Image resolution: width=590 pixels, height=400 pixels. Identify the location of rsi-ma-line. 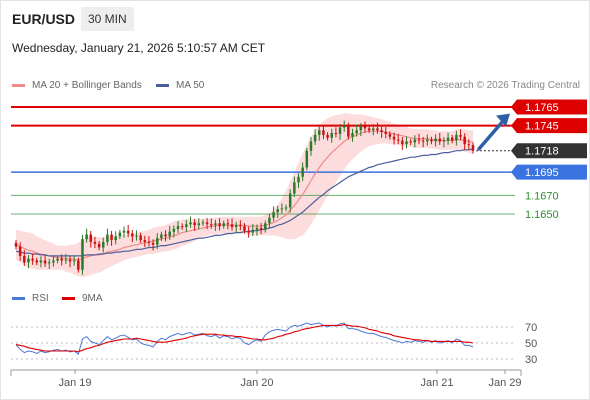
(244, 338).